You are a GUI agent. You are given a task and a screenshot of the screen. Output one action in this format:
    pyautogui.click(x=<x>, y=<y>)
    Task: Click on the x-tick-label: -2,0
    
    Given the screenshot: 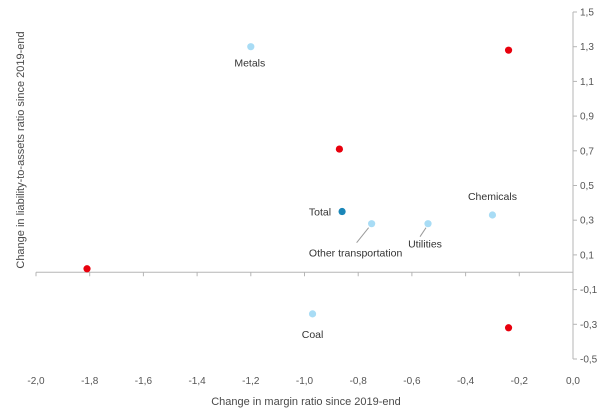 What is the action you would take?
    pyautogui.click(x=36, y=381)
    